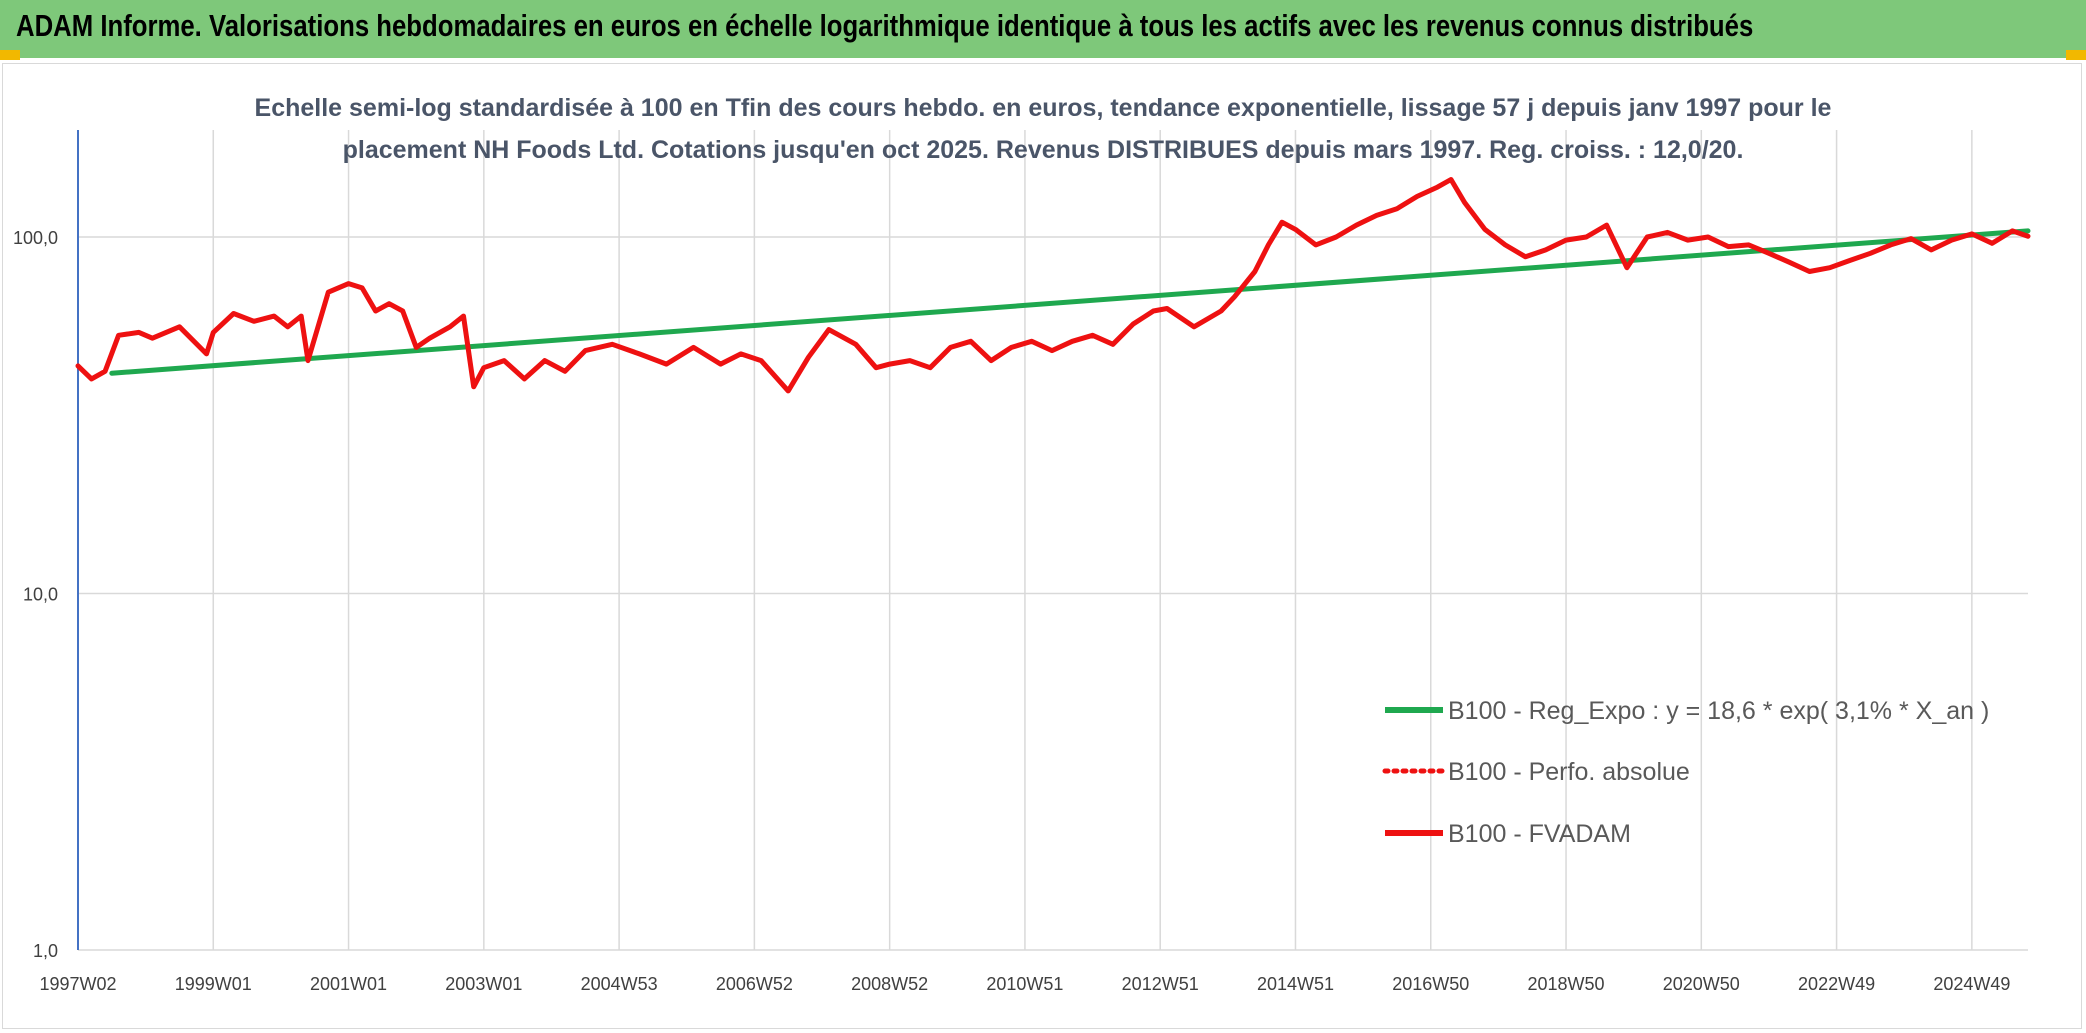  Describe the element at coordinates (1701, 984) in the screenshot. I see `x-tick-label: 2020W50` at that location.